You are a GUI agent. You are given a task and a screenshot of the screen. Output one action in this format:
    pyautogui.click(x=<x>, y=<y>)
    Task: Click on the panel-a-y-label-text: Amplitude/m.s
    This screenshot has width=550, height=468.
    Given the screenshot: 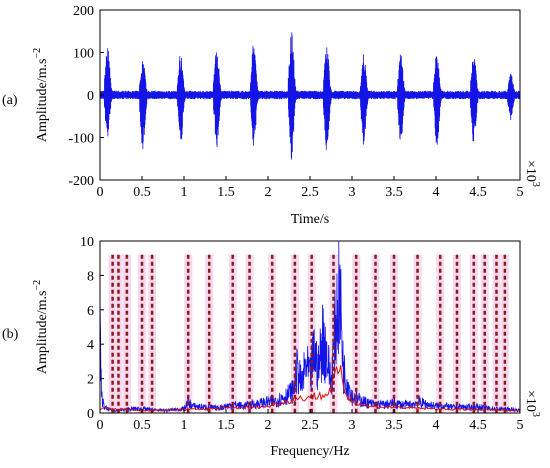 What is the action you would take?
    pyautogui.click(x=42, y=101)
    